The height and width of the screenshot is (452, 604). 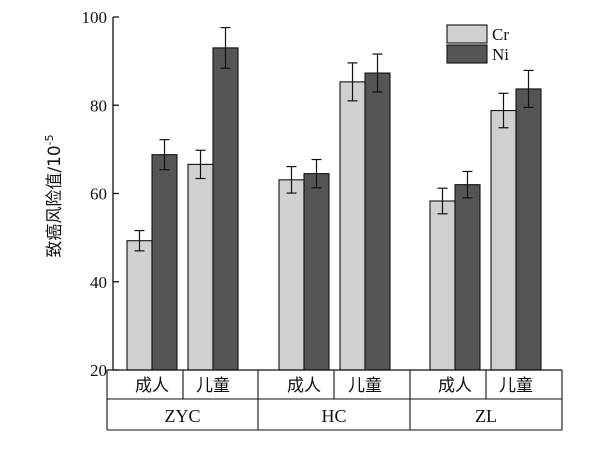 I want to click on legend-label-ni: Ni, so click(x=500, y=54).